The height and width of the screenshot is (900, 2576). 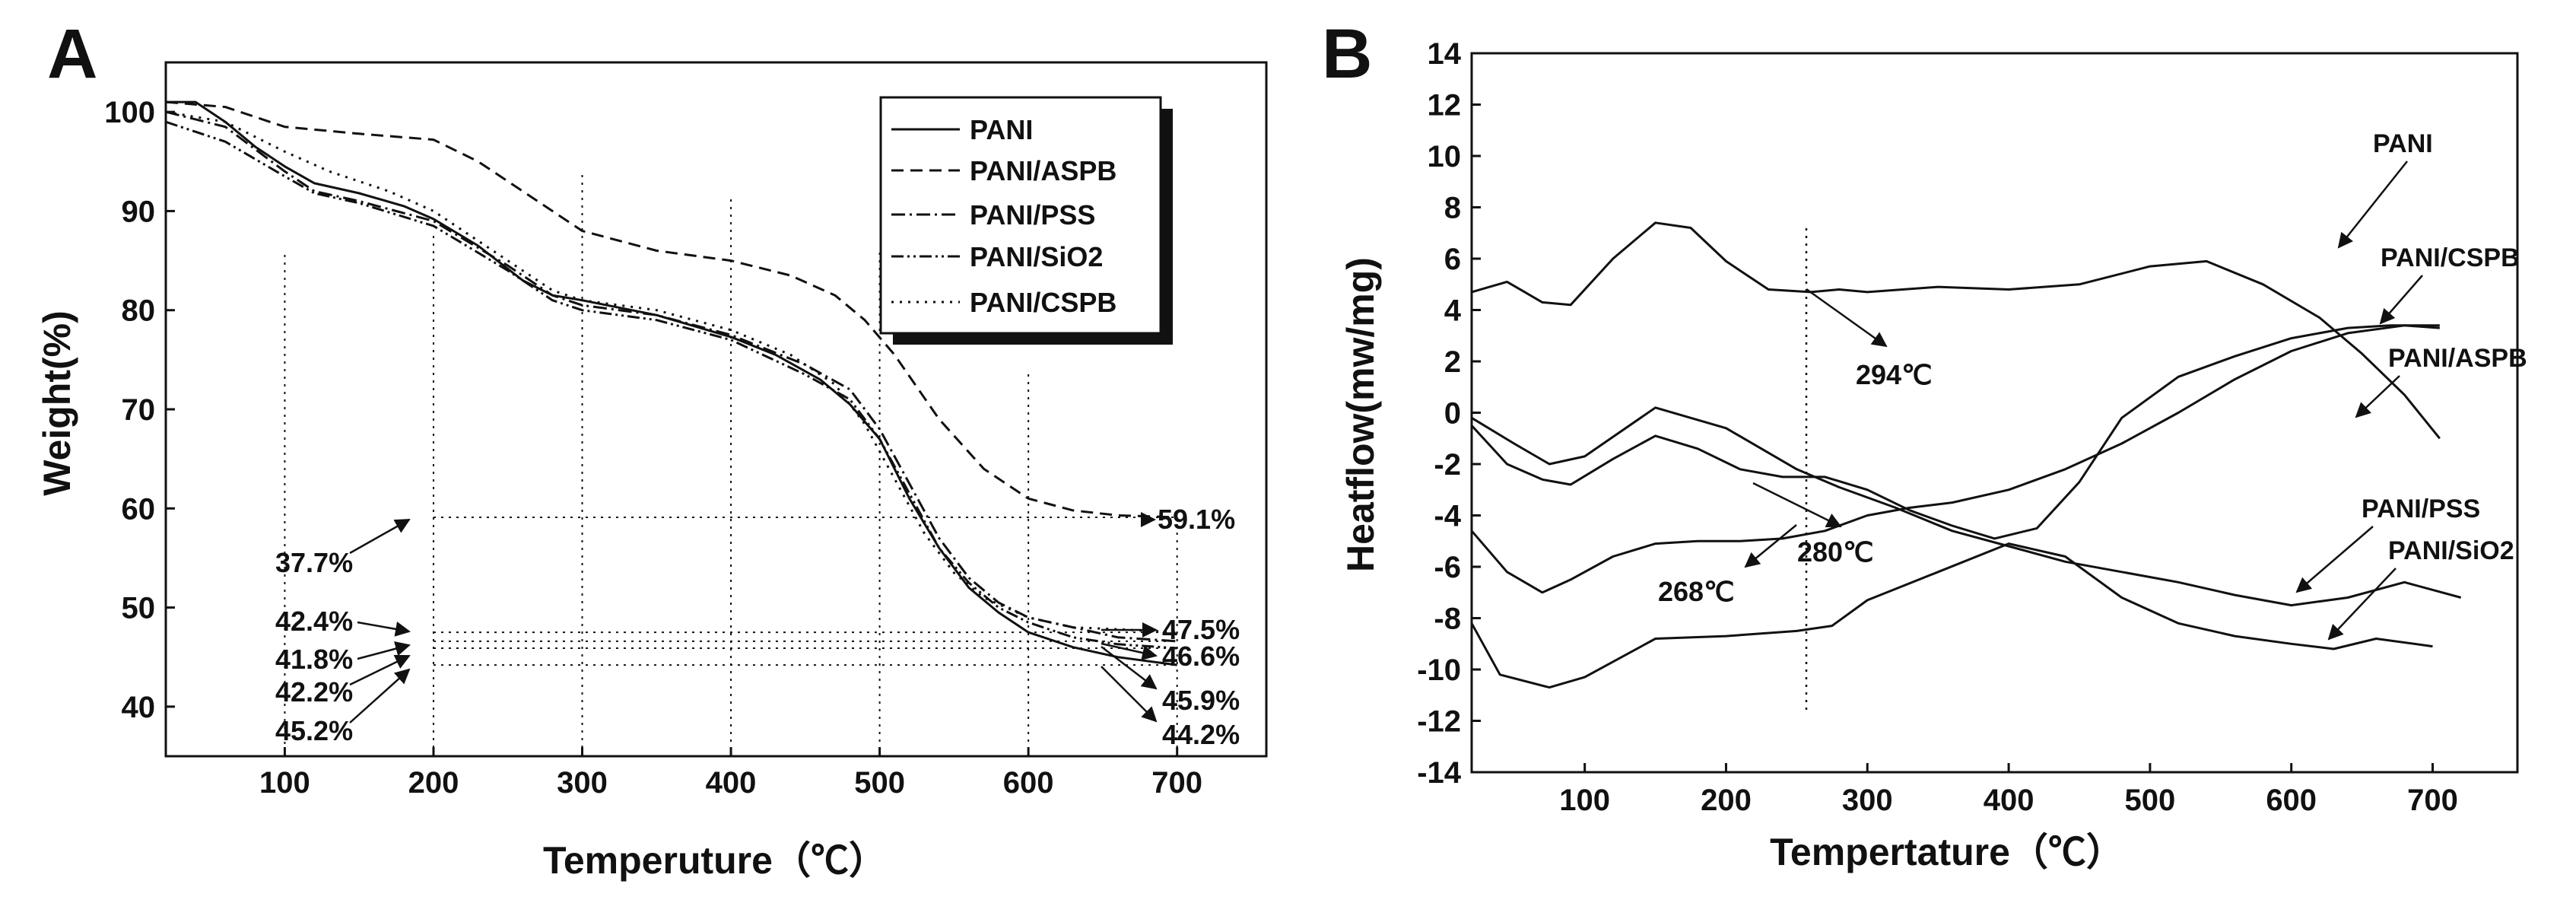 I want to click on y-tick-label: 8, so click(x=1452, y=208).